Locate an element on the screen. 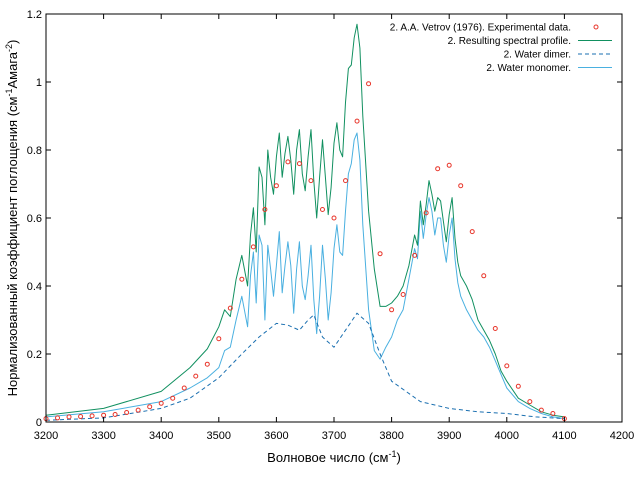 Image resolution: width=640 pixels, height=480 pixels. y-tick-label: 0 is located at coordinates (39, 423).